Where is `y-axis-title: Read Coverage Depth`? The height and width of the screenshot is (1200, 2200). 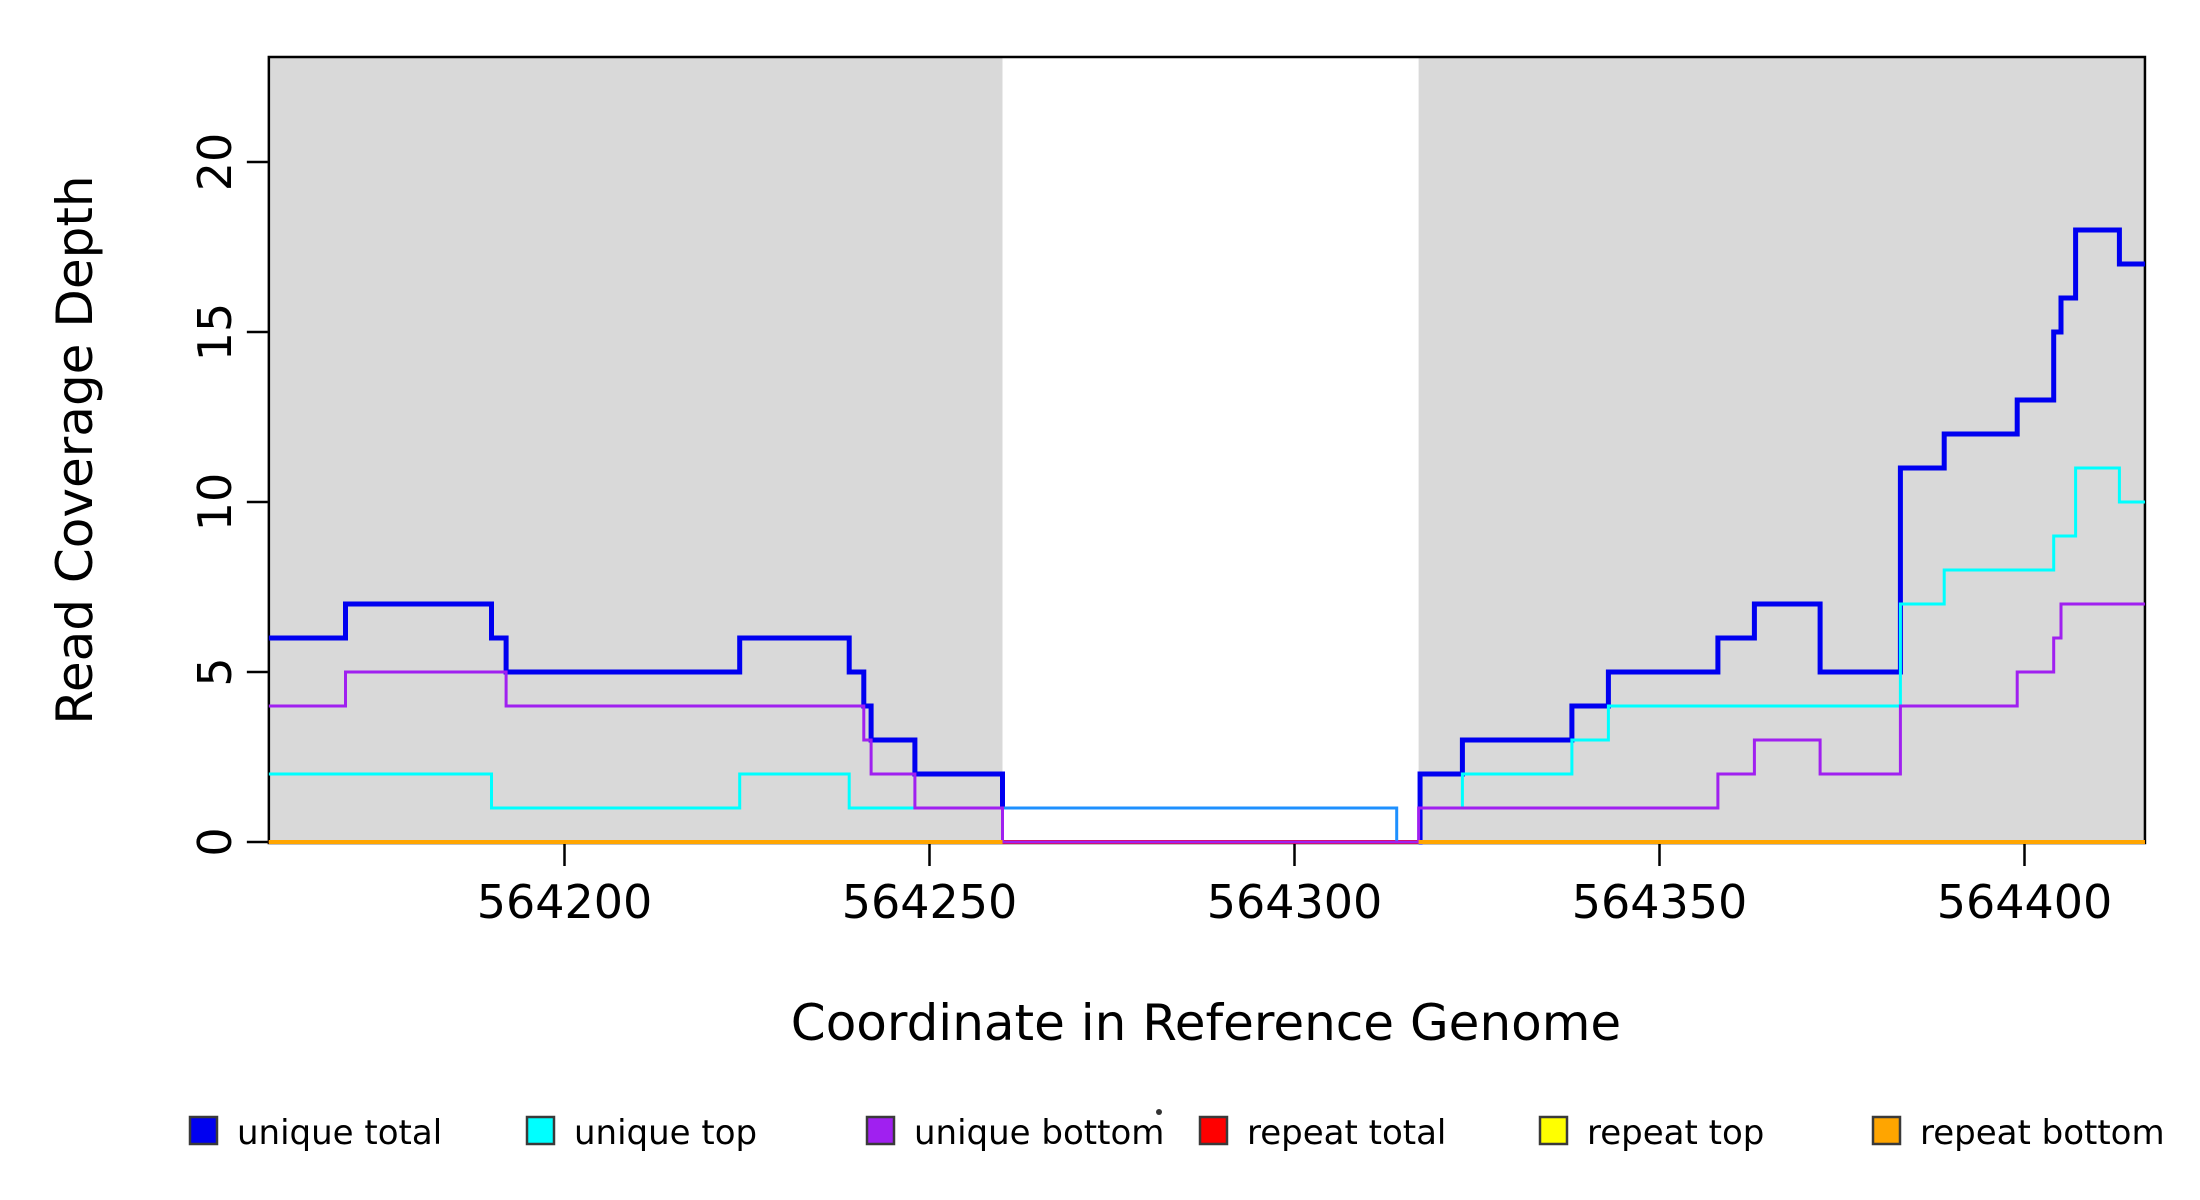 y-axis-title: Read Coverage Depth is located at coordinates (75, 449).